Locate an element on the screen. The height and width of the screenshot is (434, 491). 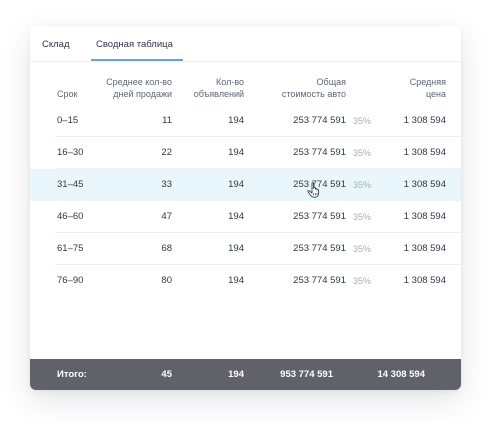
column-header-listings-count-line1: Кол-во is located at coordinates (230, 82).